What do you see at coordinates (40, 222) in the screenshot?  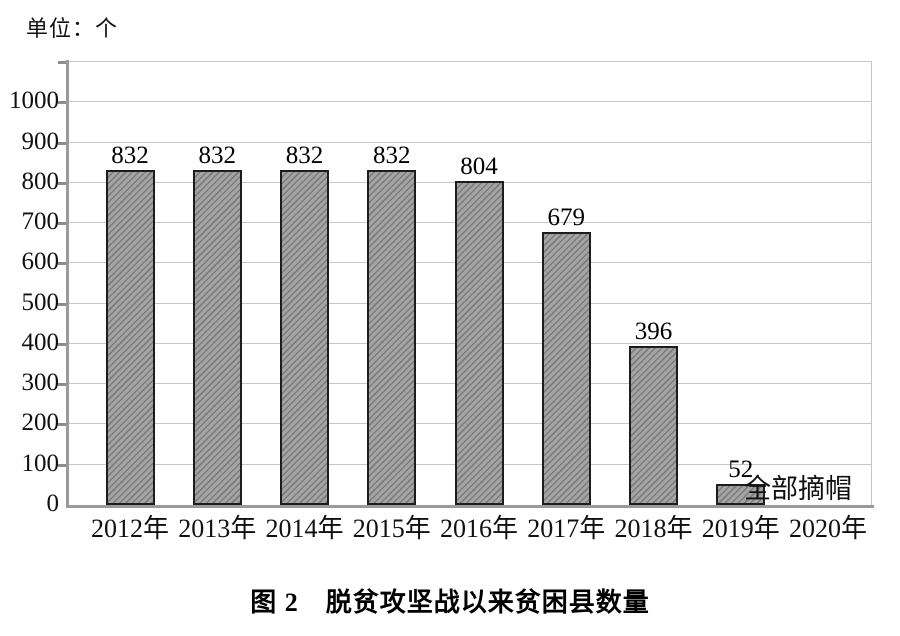 I see `y-tick-label: 700` at bounding box center [40, 222].